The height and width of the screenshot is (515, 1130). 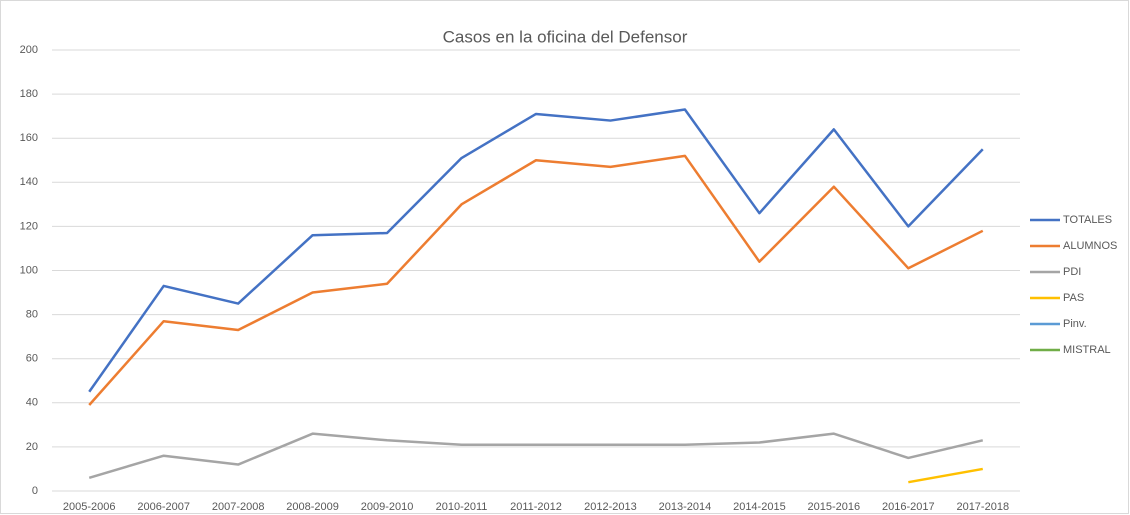 What do you see at coordinates (1075, 324) in the screenshot?
I see `legend-label: Pinv.` at bounding box center [1075, 324].